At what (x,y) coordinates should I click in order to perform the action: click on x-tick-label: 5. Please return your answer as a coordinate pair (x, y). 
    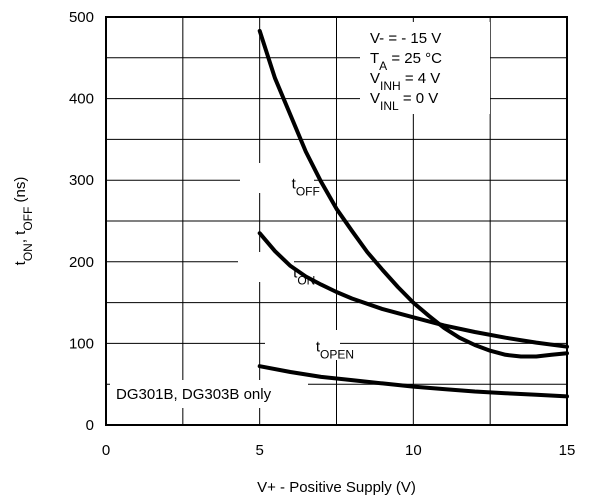
    Looking at the image, I should click on (259, 450).